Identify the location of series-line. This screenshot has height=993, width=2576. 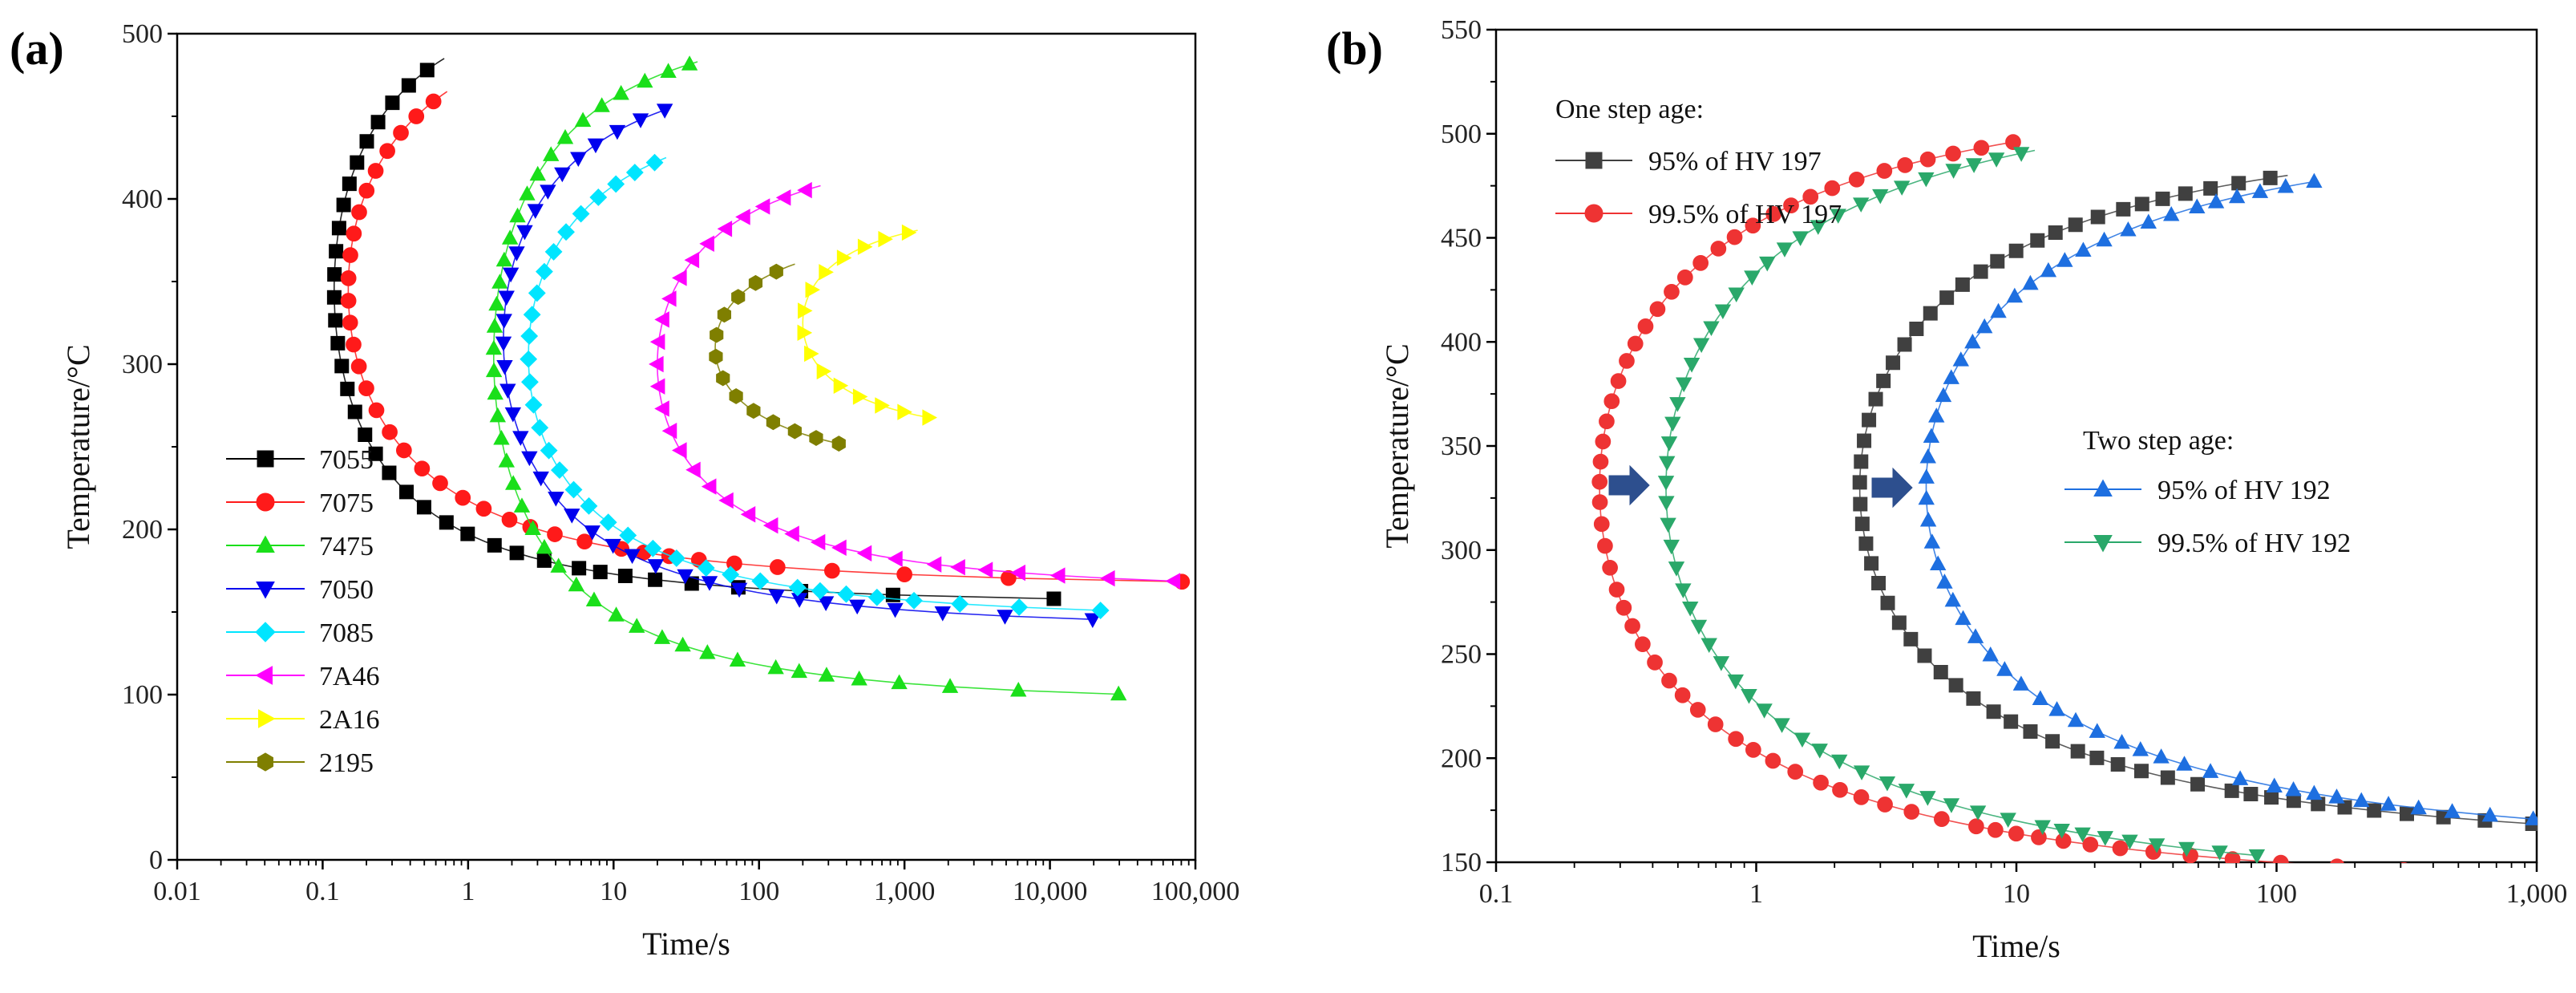
(865, 324).